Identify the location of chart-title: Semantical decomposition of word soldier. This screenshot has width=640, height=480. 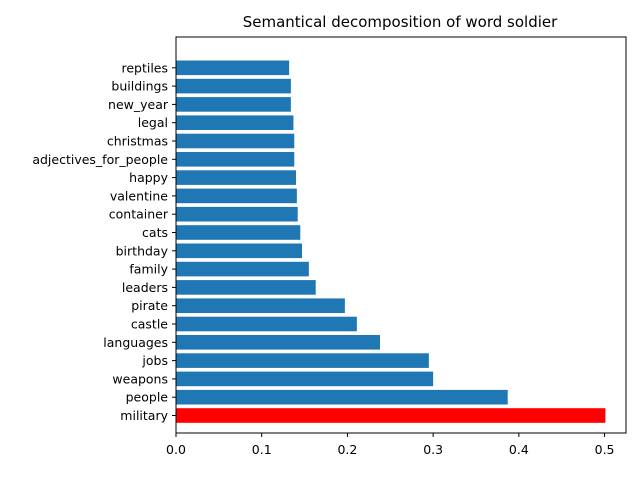
(400, 22).